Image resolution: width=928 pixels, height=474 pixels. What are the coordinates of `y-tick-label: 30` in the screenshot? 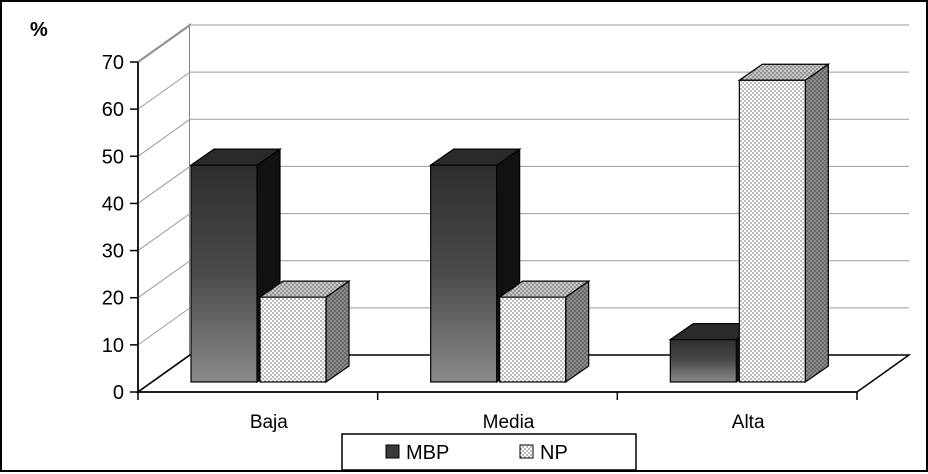 It's located at (113, 252).